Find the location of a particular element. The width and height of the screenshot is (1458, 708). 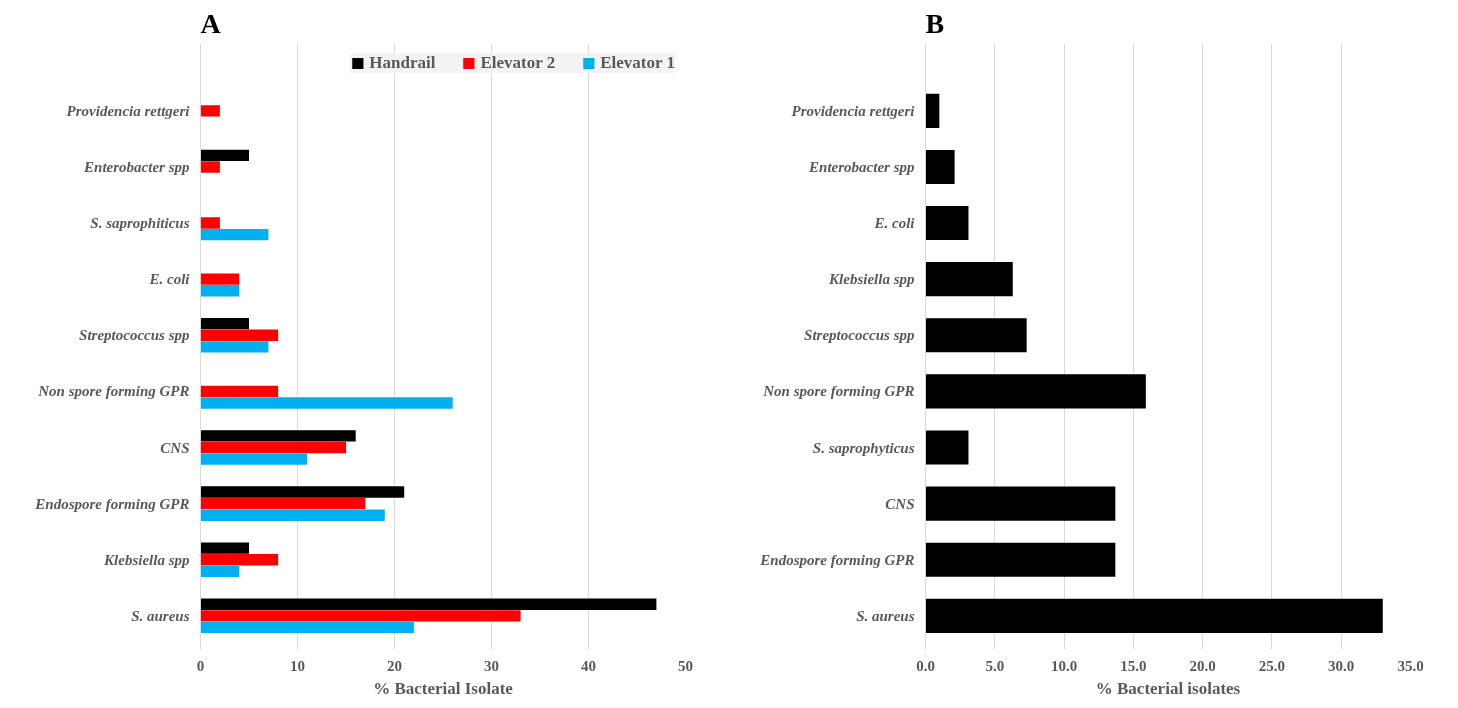

x-tick-label: 30.0 is located at coordinates (1341, 665).